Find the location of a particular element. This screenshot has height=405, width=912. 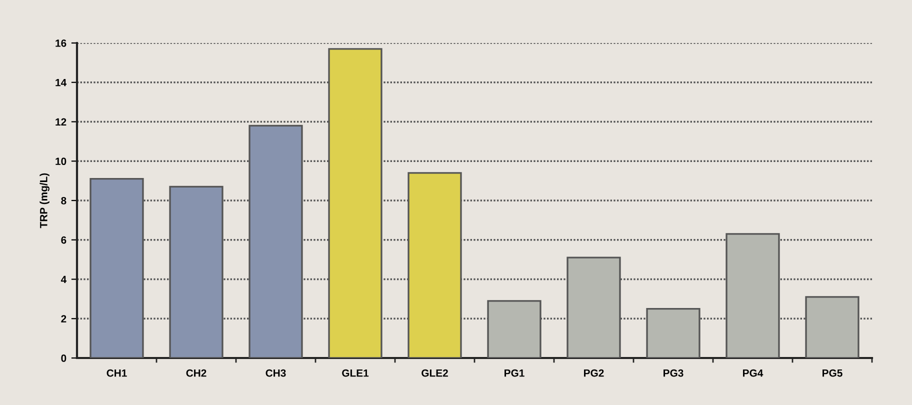

y-tick-label: 2 is located at coordinates (63, 318).